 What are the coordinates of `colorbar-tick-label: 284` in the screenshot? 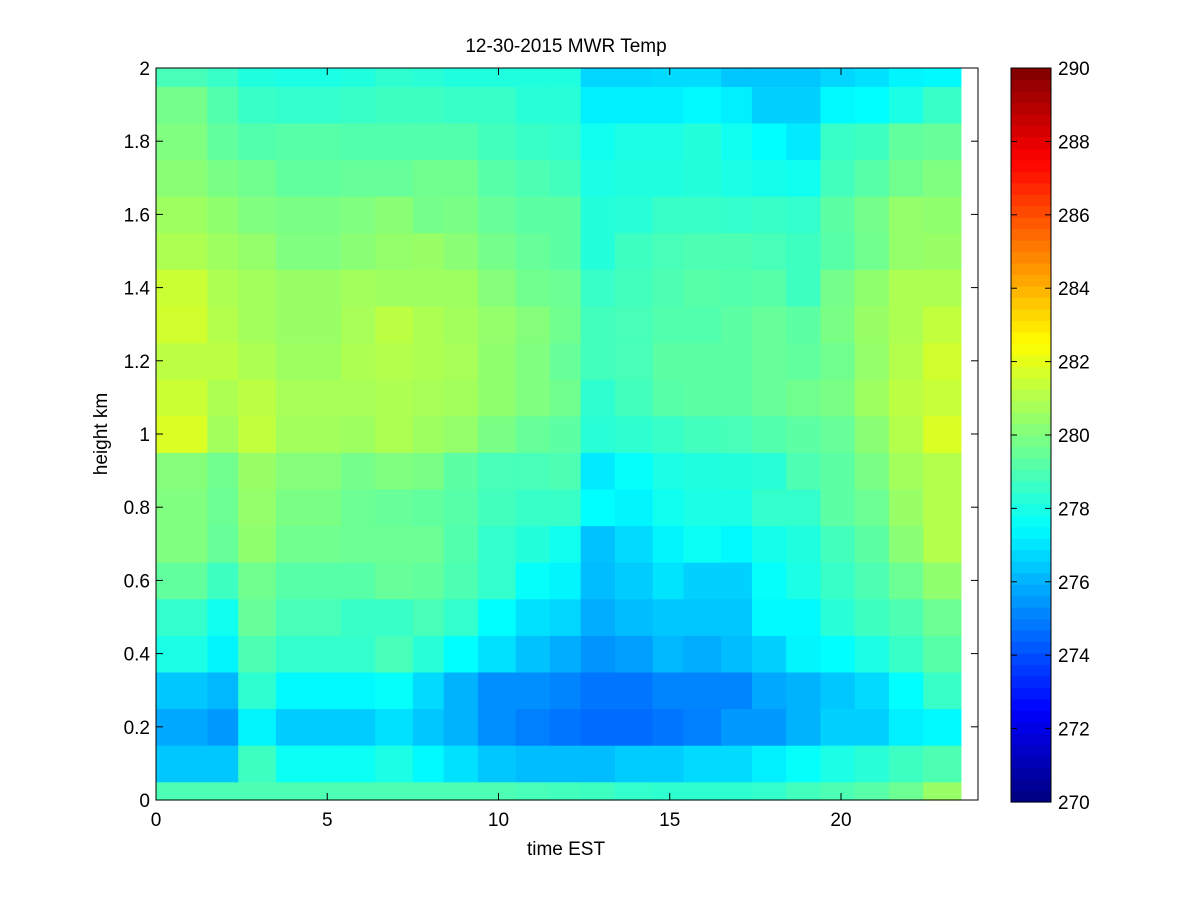 It's located at (1074, 289).